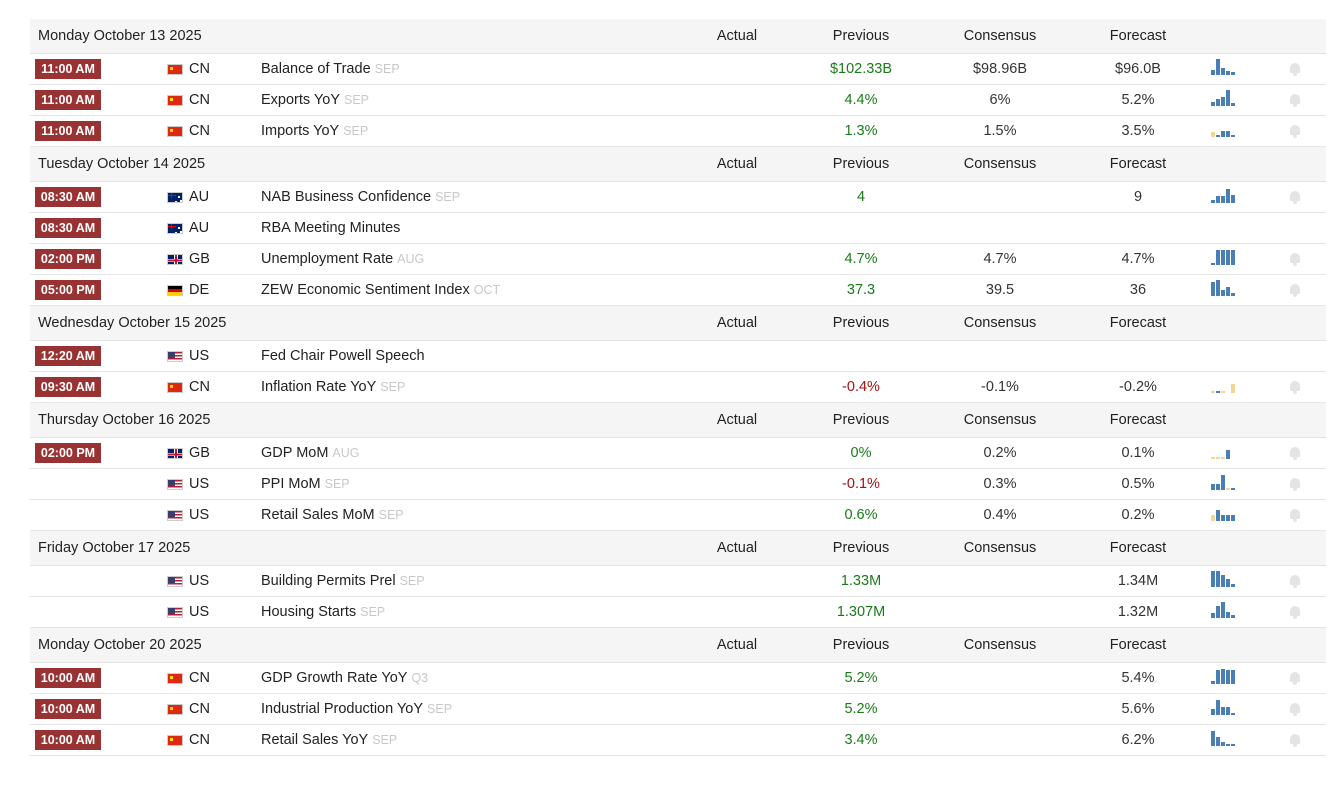  Describe the element at coordinates (68, 678) in the screenshot. I see `time-badge: 10:00 AM` at that location.